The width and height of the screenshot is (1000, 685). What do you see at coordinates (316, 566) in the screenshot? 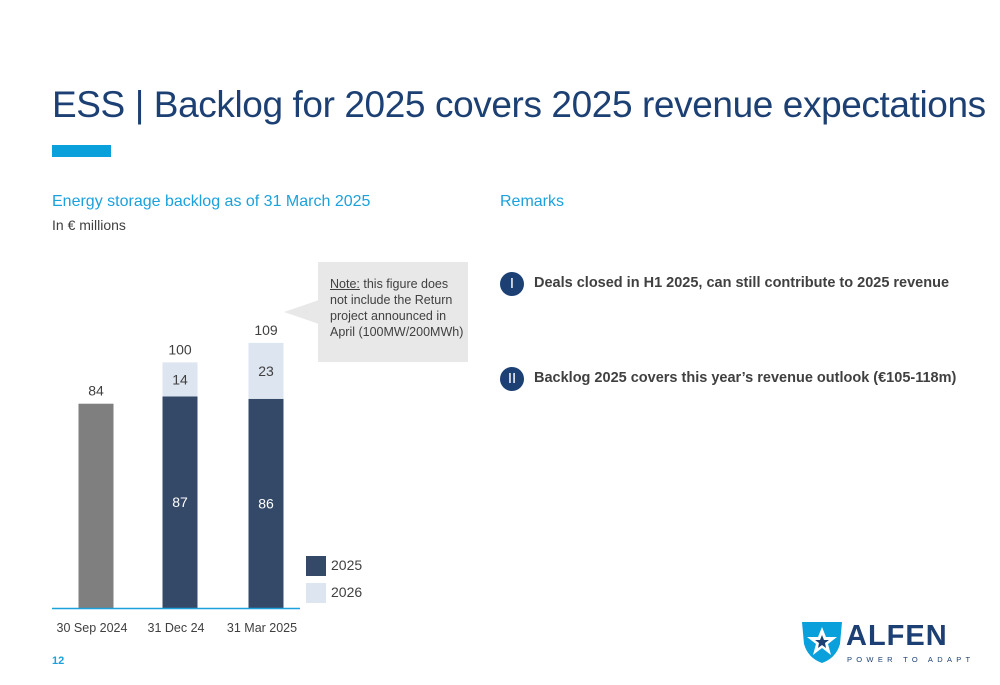
I see `legend-swatch-2025` at bounding box center [316, 566].